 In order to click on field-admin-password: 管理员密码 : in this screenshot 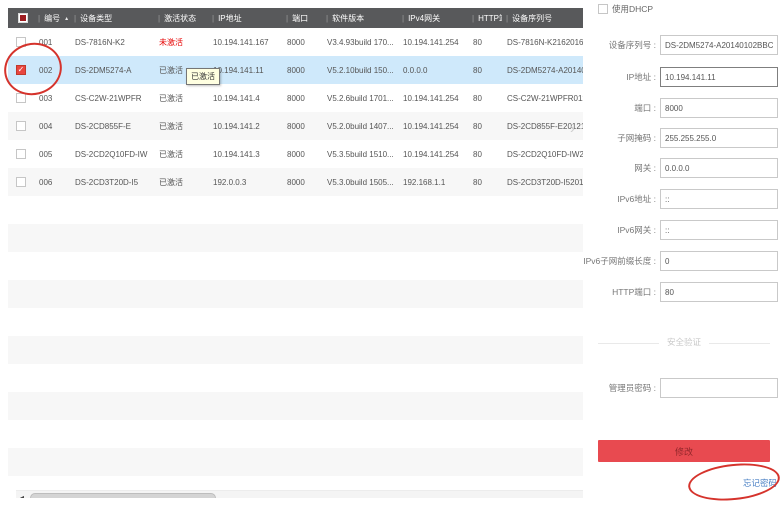, I will do `click(684, 388)`.